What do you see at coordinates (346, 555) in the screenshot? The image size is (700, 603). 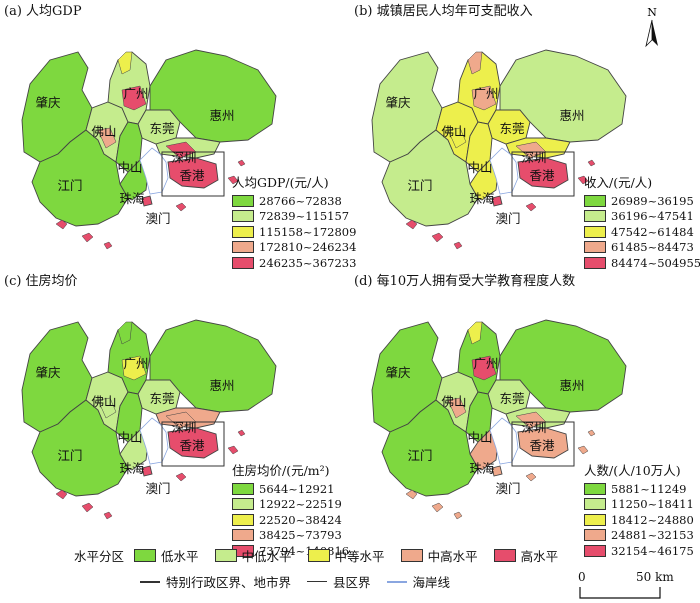 I see `class-item: 中等水平` at bounding box center [346, 555].